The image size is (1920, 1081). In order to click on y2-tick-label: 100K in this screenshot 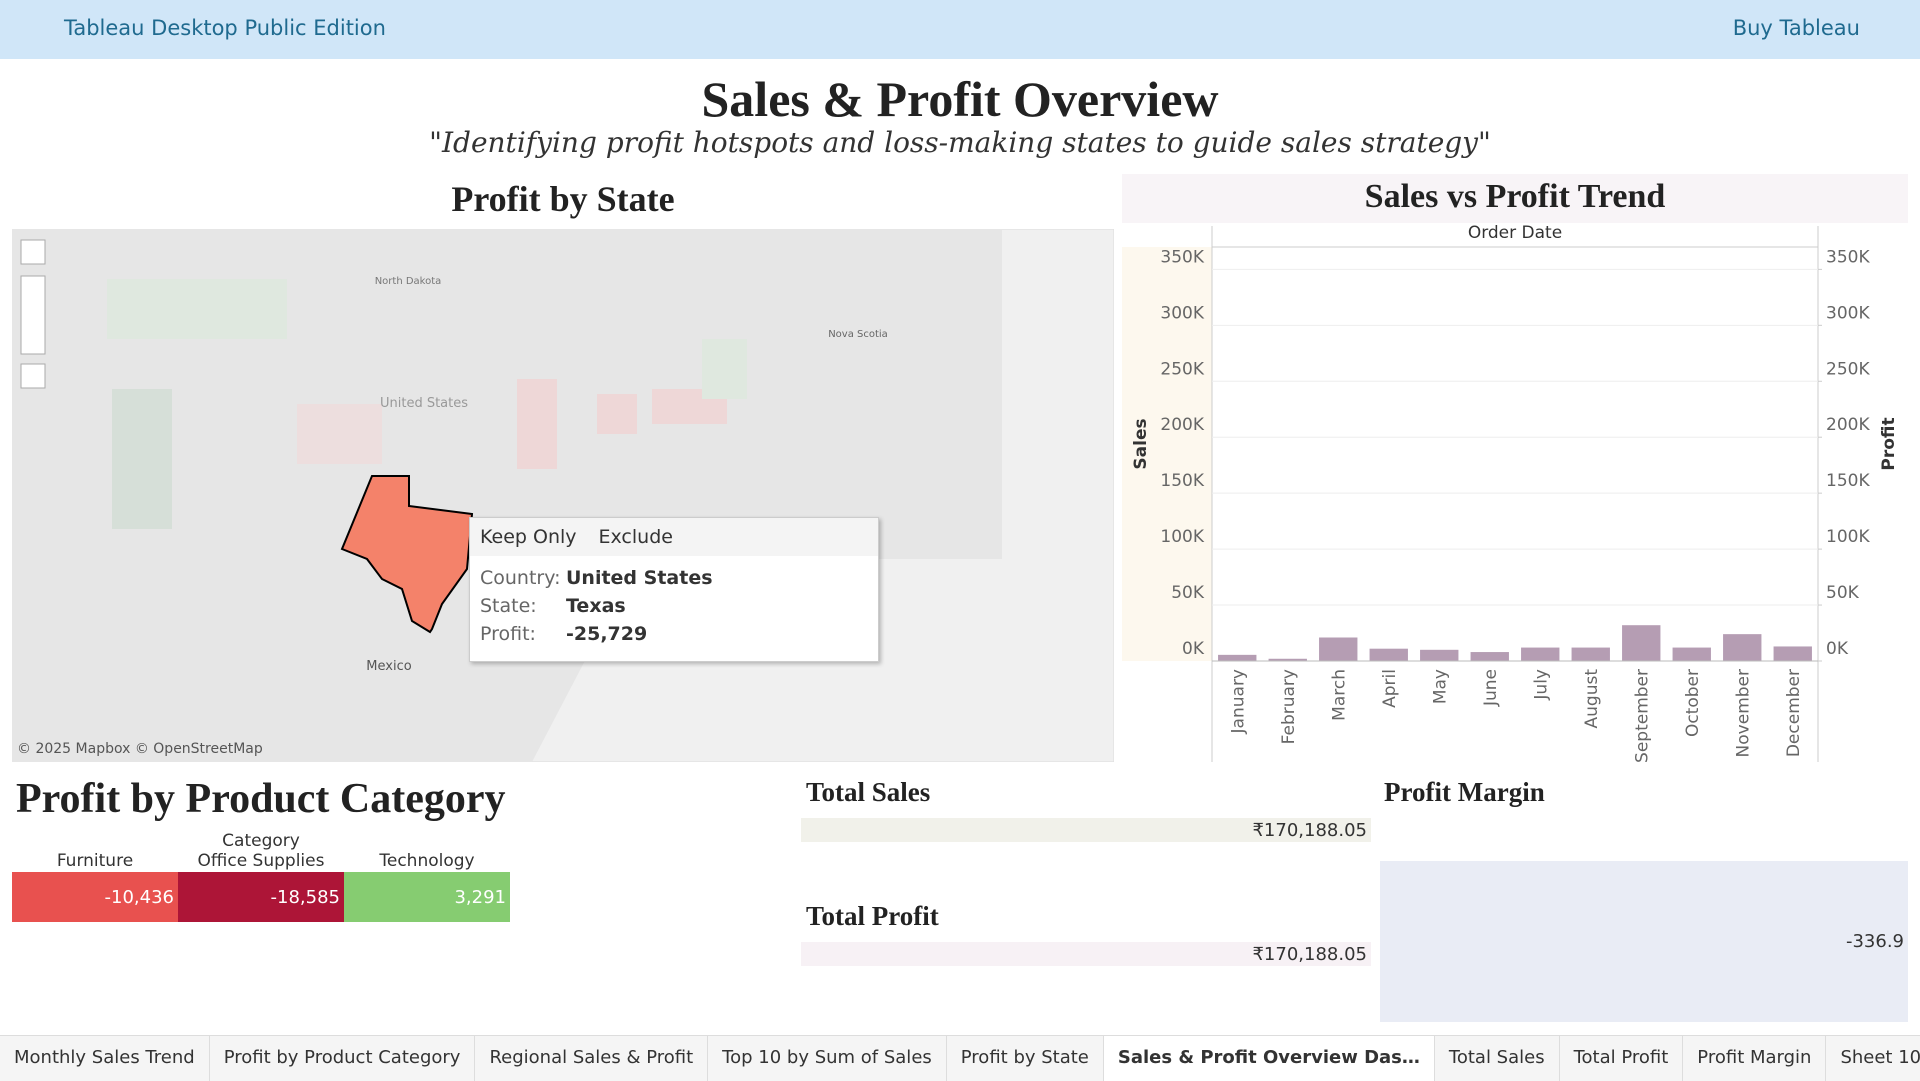, I will do `click(1848, 537)`.